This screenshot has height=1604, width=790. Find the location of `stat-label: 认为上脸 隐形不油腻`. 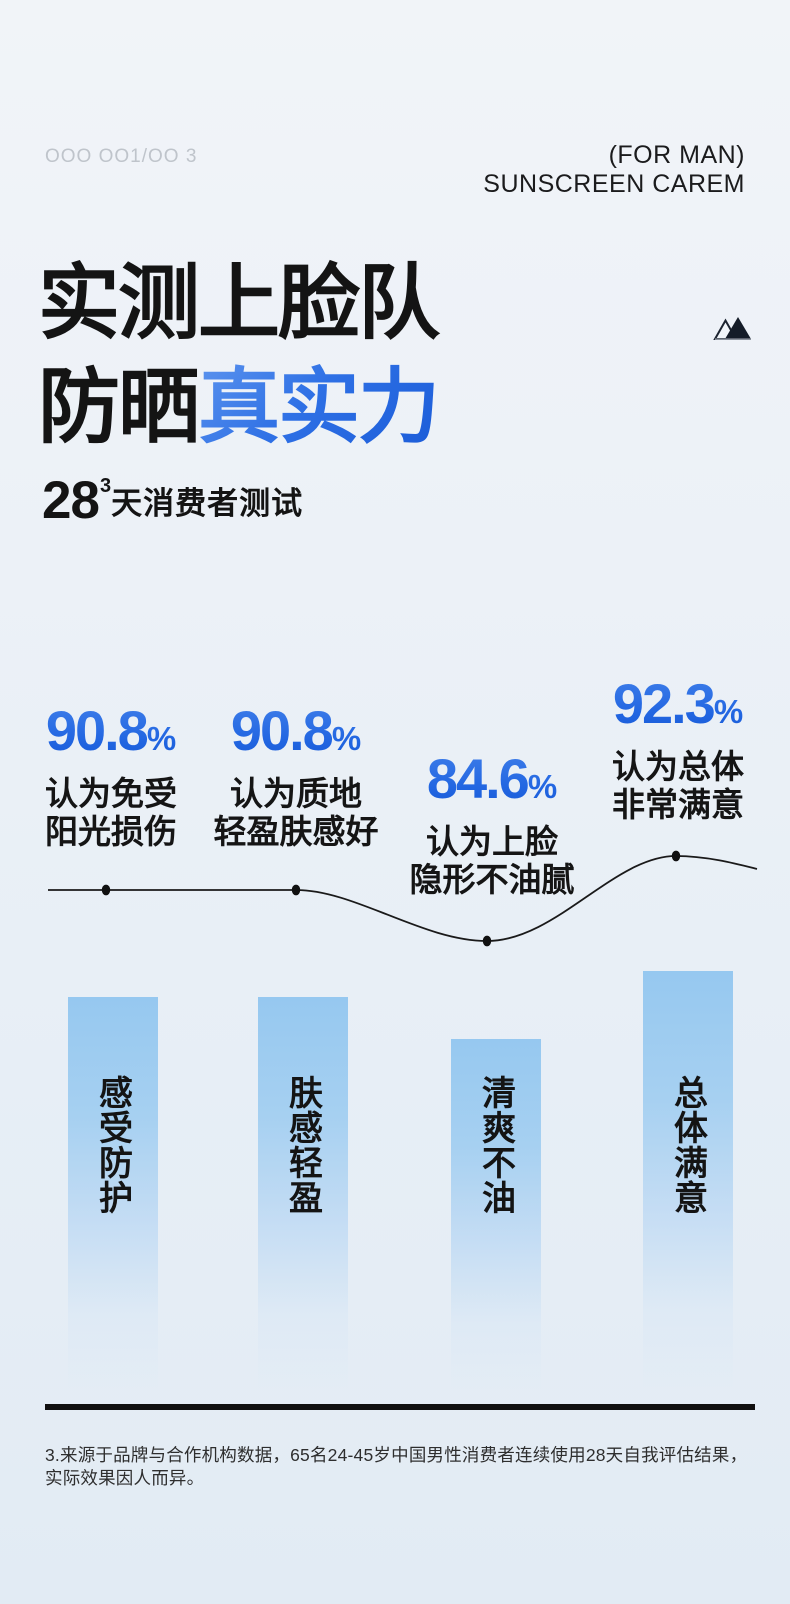

stat-label: 认为上脸 隐形不油腻 is located at coordinates (492, 860).